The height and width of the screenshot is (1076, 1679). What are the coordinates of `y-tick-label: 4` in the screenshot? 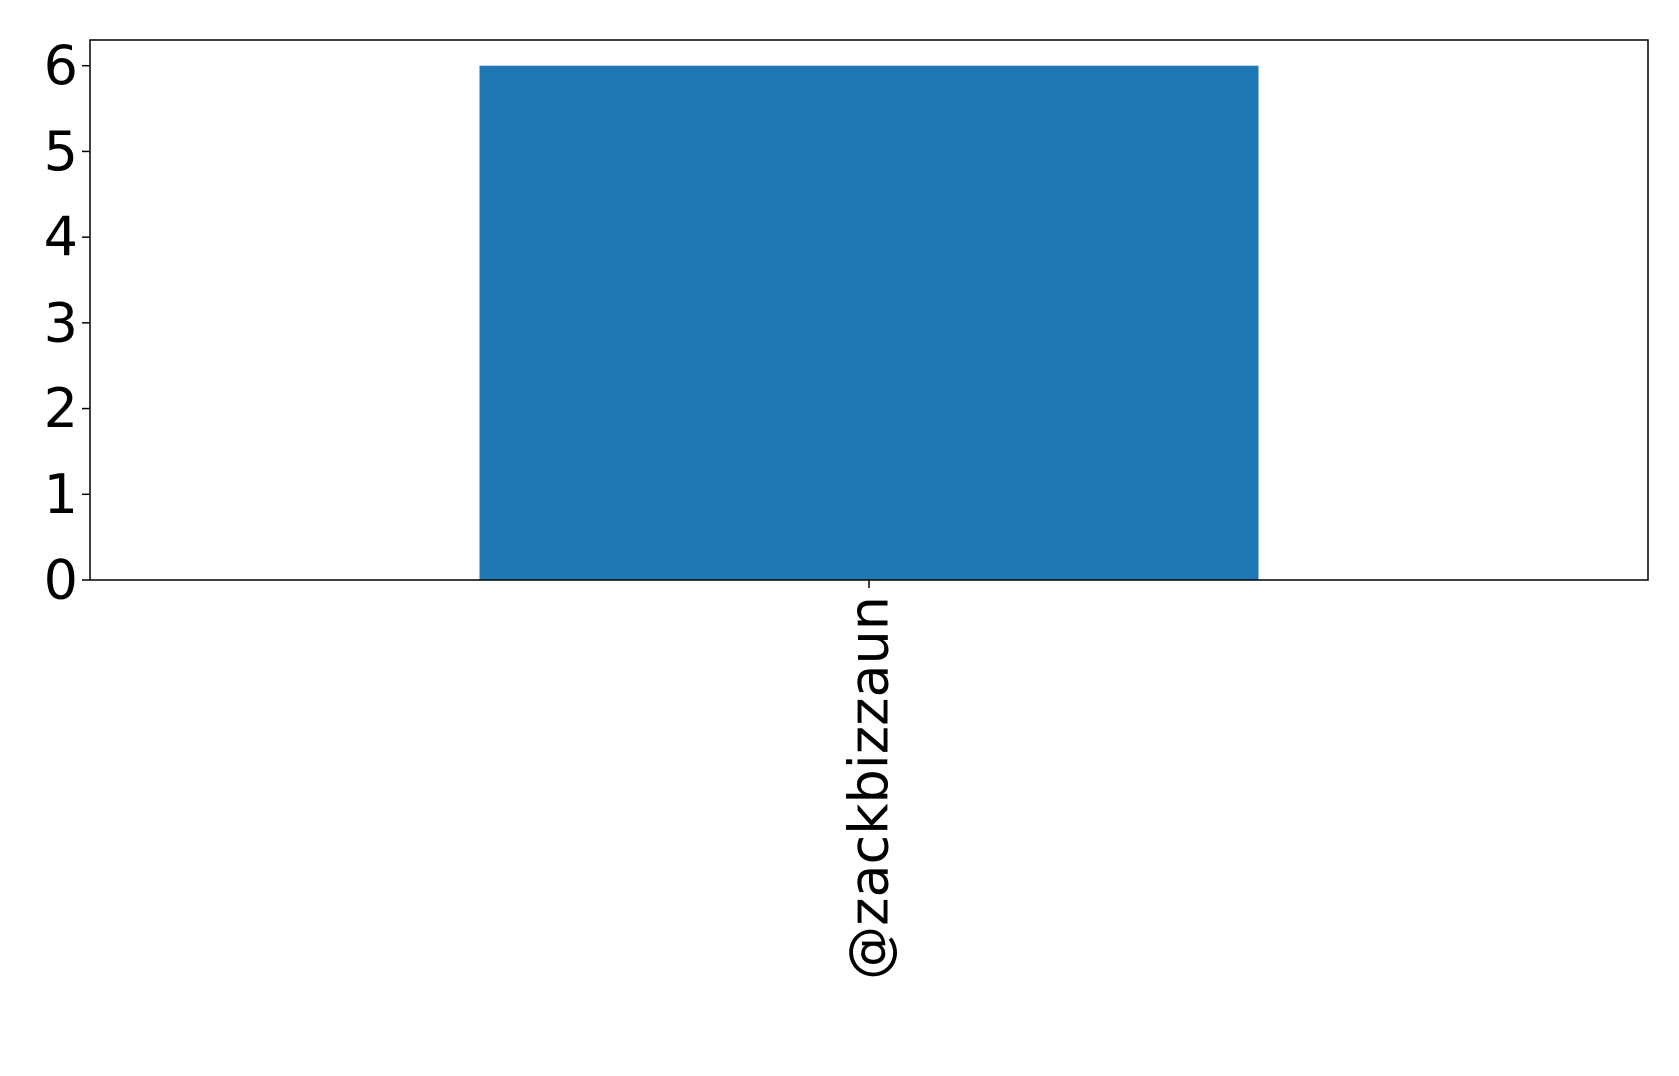 It's located at (61, 237).